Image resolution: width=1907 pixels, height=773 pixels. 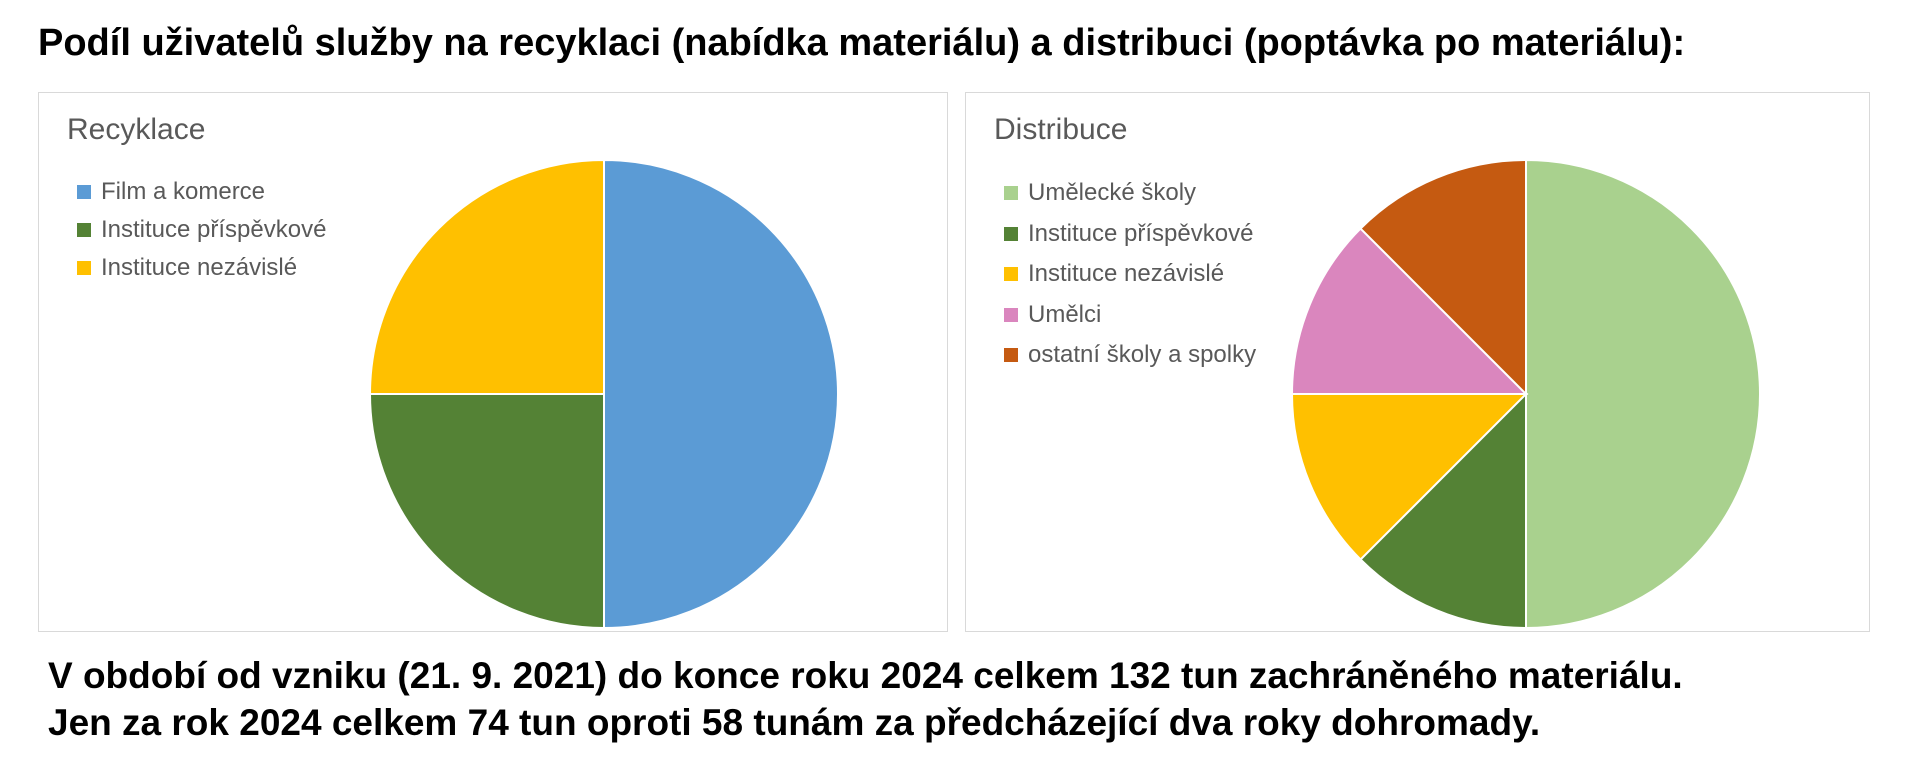 What do you see at coordinates (1061, 129) in the screenshot?
I see `chart-title: Distribuce` at bounding box center [1061, 129].